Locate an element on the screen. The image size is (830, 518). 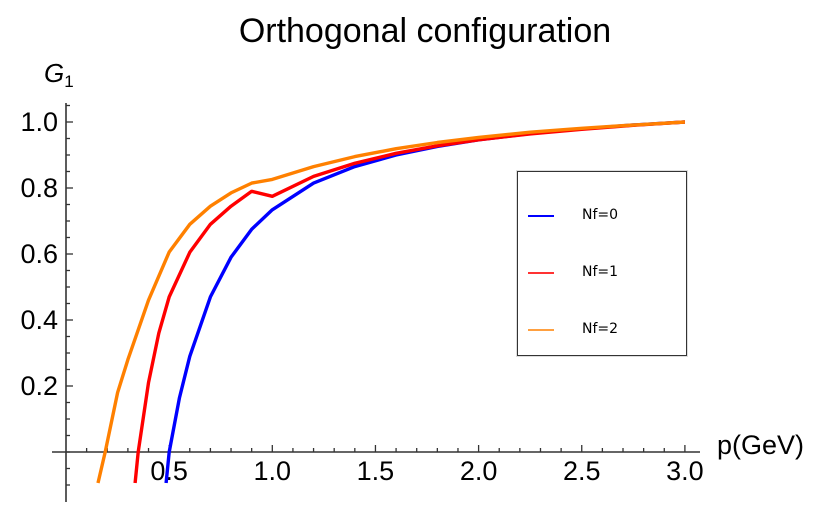
legend-label: Nf=0 is located at coordinates (600, 215).